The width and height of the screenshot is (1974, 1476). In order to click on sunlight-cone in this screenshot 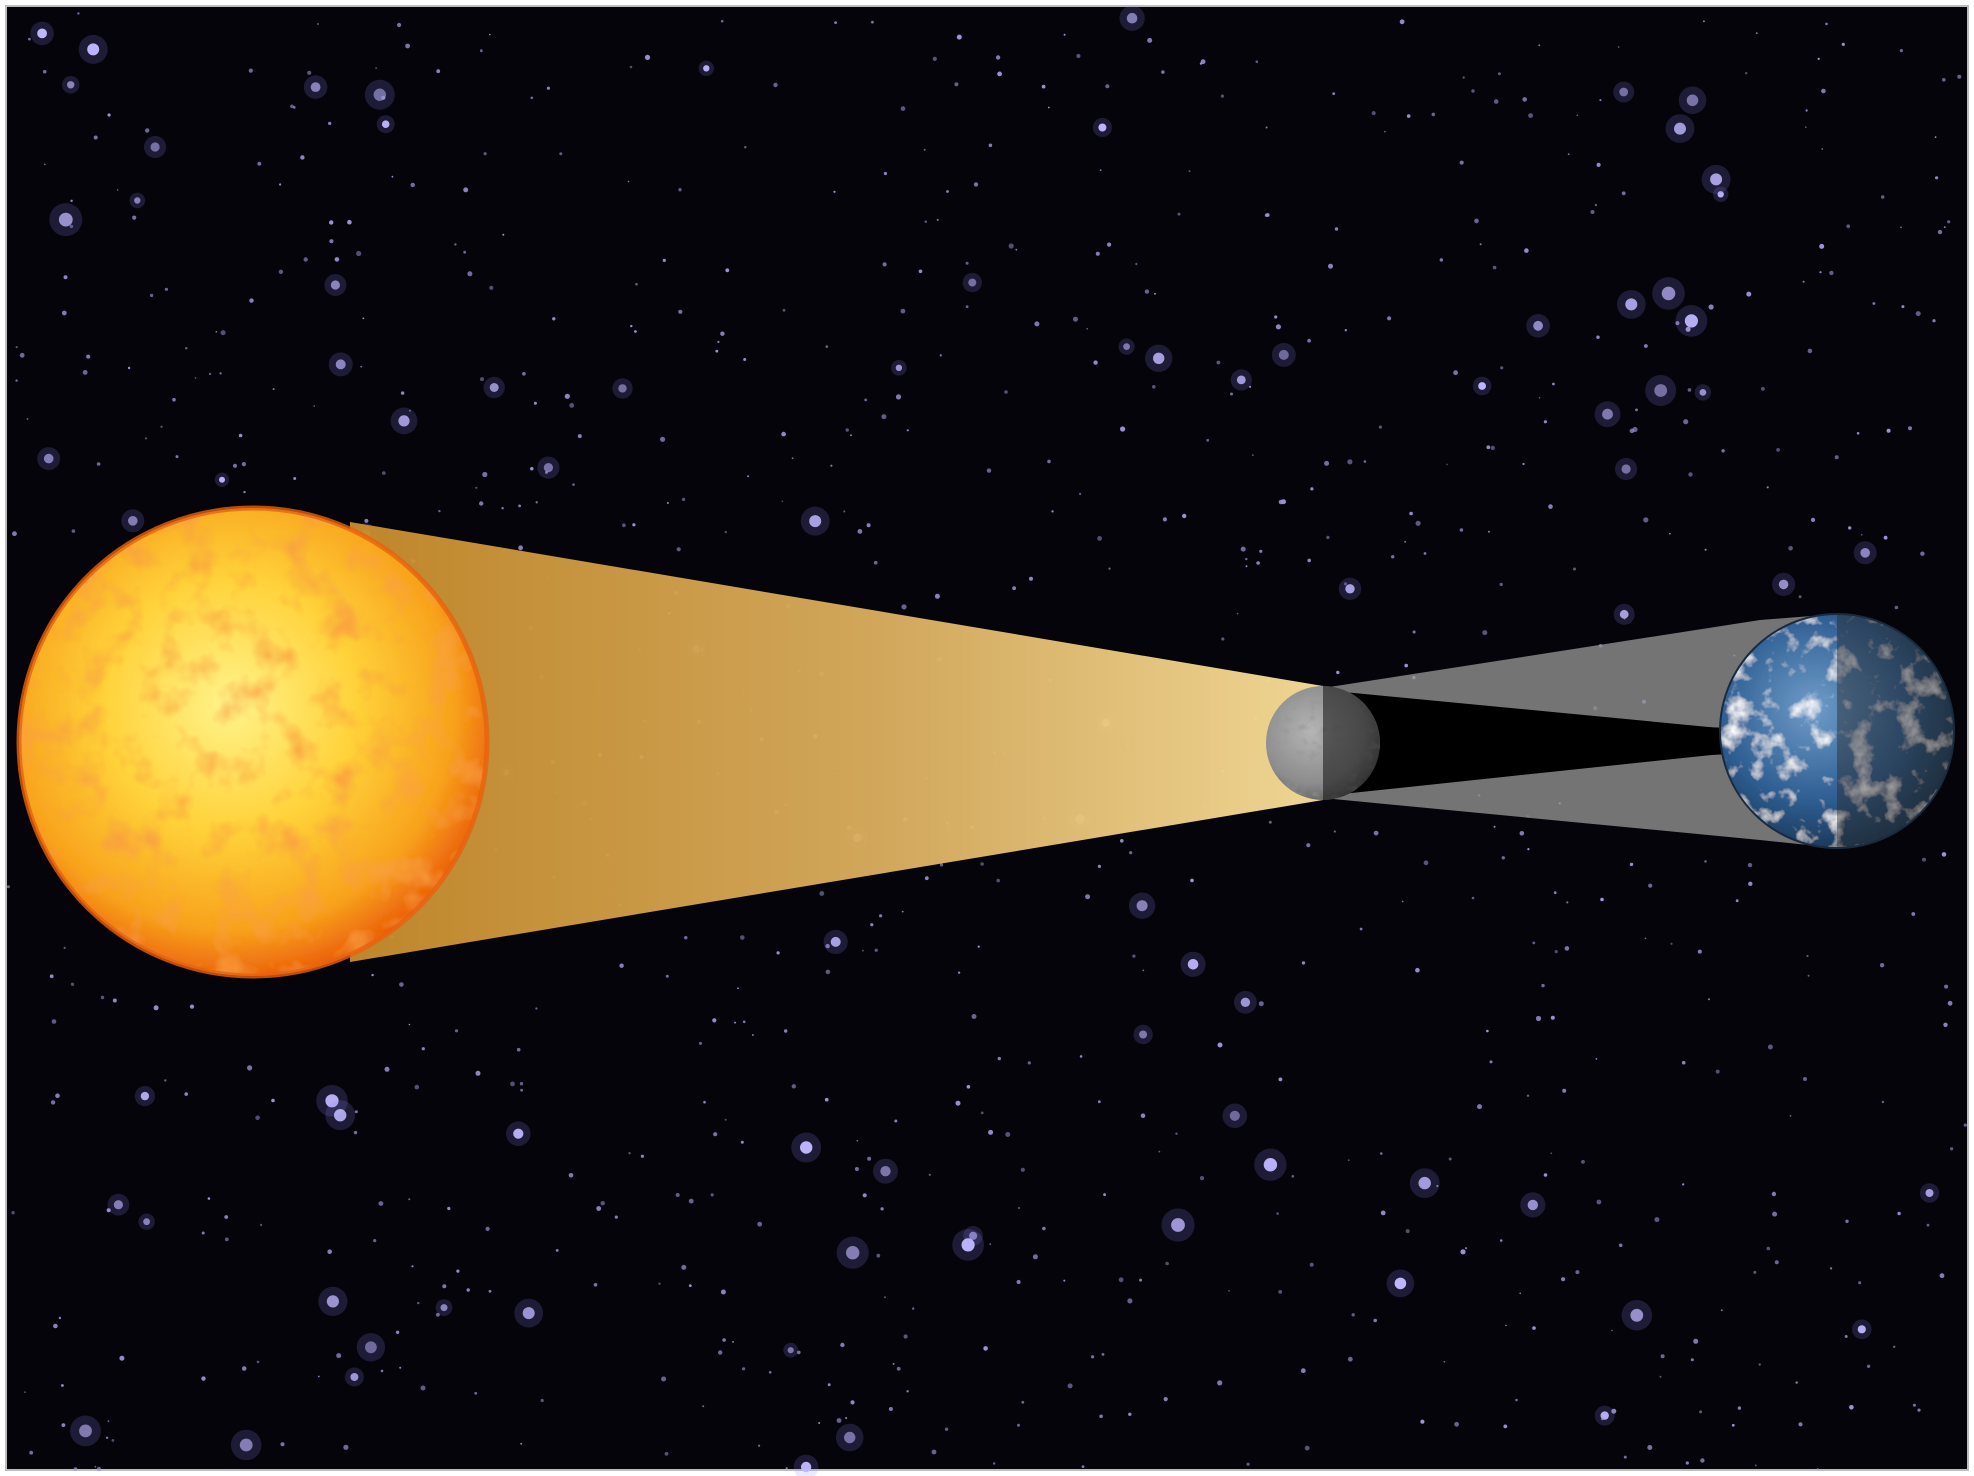, I will do `click(836, 742)`.